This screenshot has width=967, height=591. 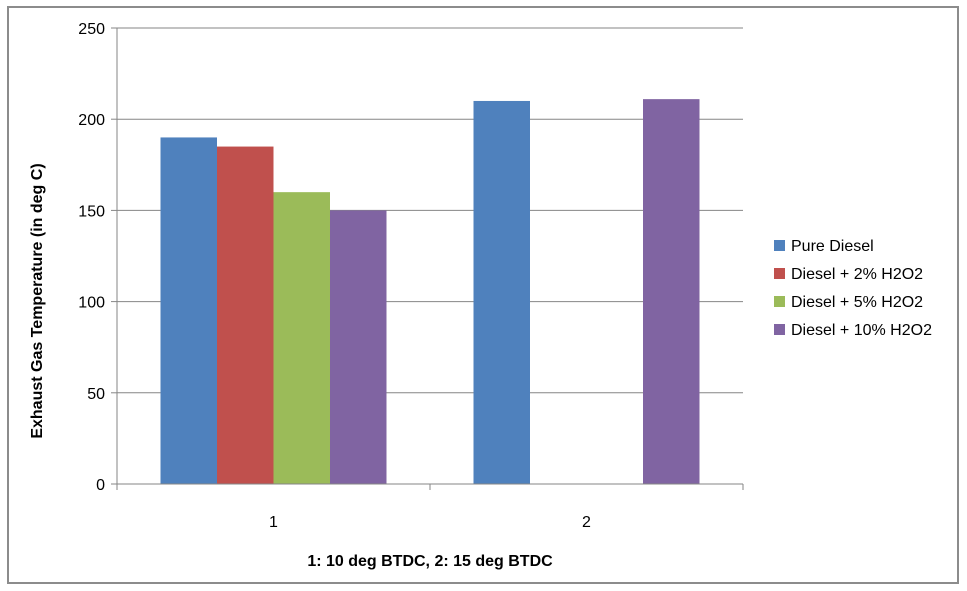 I want to click on y-tick-label: 100, so click(x=91, y=303).